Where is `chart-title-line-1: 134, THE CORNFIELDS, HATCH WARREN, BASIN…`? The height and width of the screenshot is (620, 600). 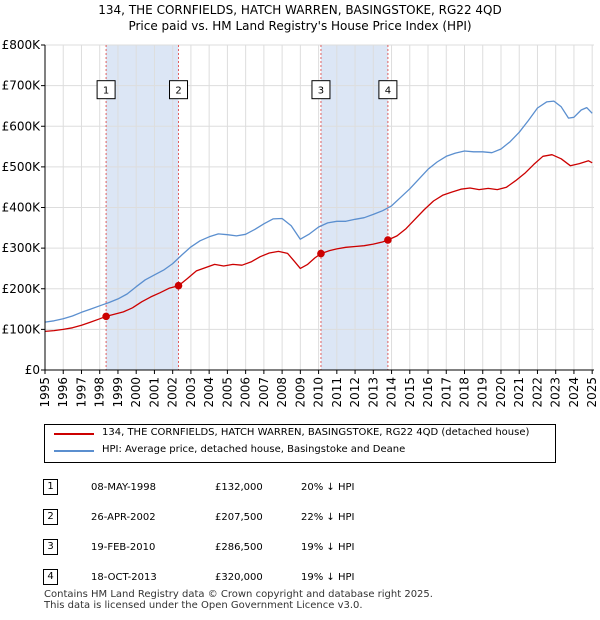 chart-title-line-1: 134, THE CORNFIELDS, HATCH WARREN, BASIN… is located at coordinates (299, 10).